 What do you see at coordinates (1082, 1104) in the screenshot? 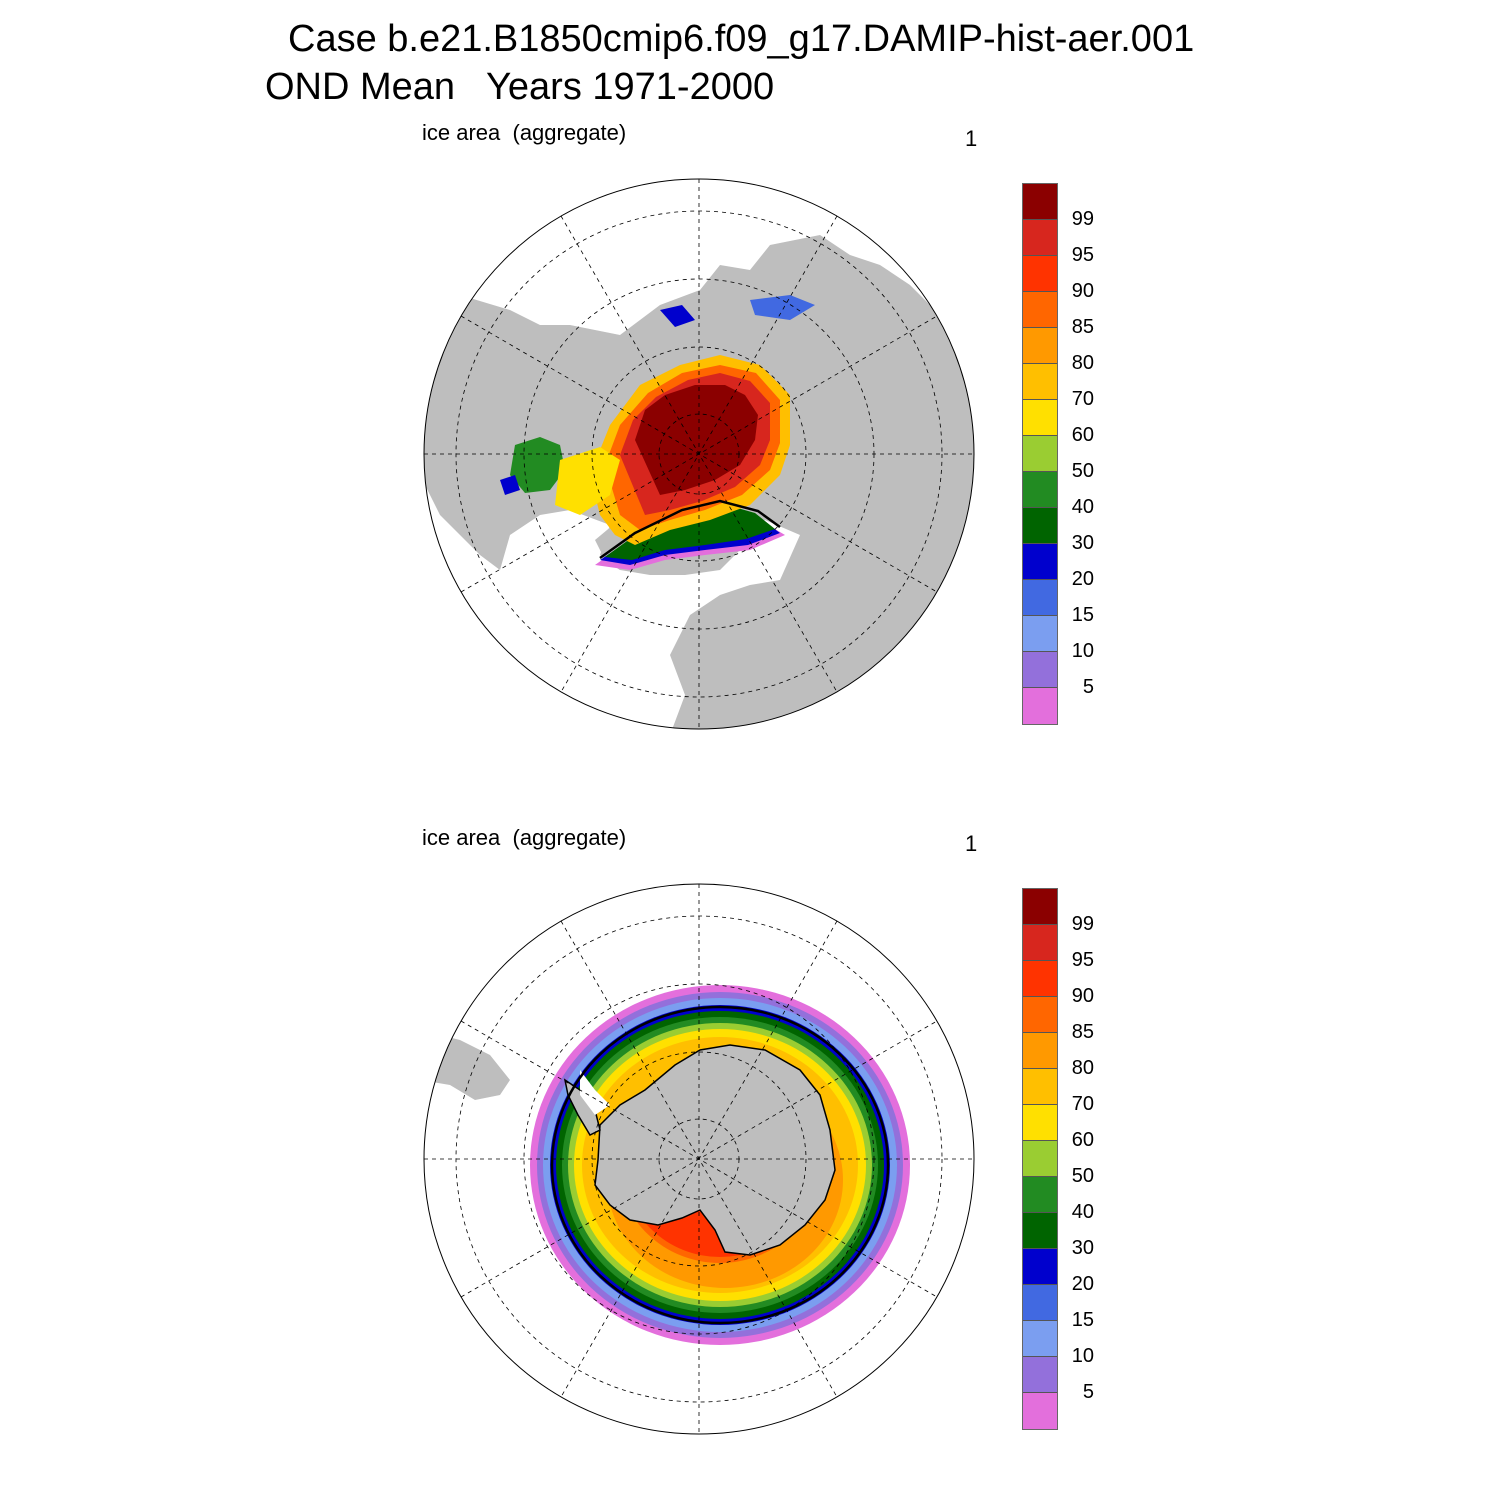
I see `sh-colorbar-label: 70` at bounding box center [1082, 1104].